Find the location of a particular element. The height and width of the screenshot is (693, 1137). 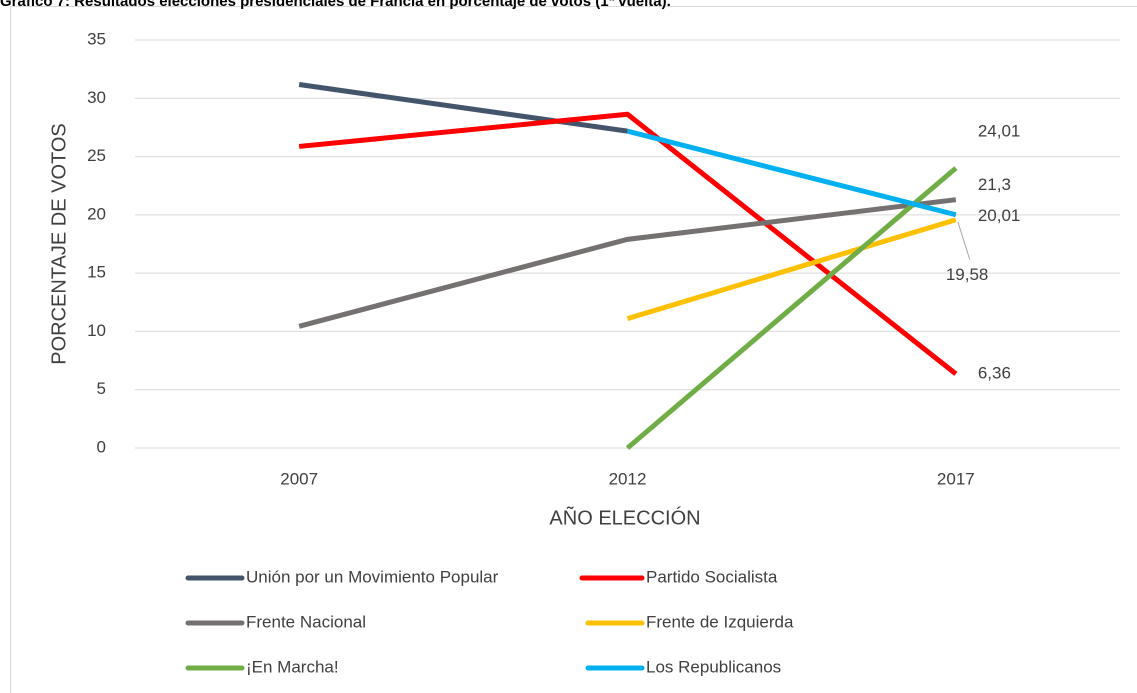

y-tick-label: 5 is located at coordinates (101, 388).